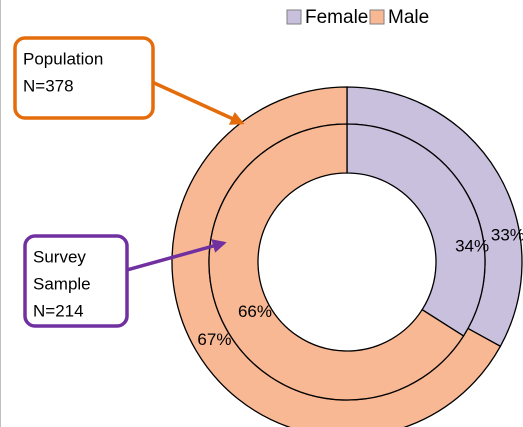 This screenshot has height=427, width=523. Describe the element at coordinates (507, 234) in the screenshot. I see `data-label: 33%` at that location.